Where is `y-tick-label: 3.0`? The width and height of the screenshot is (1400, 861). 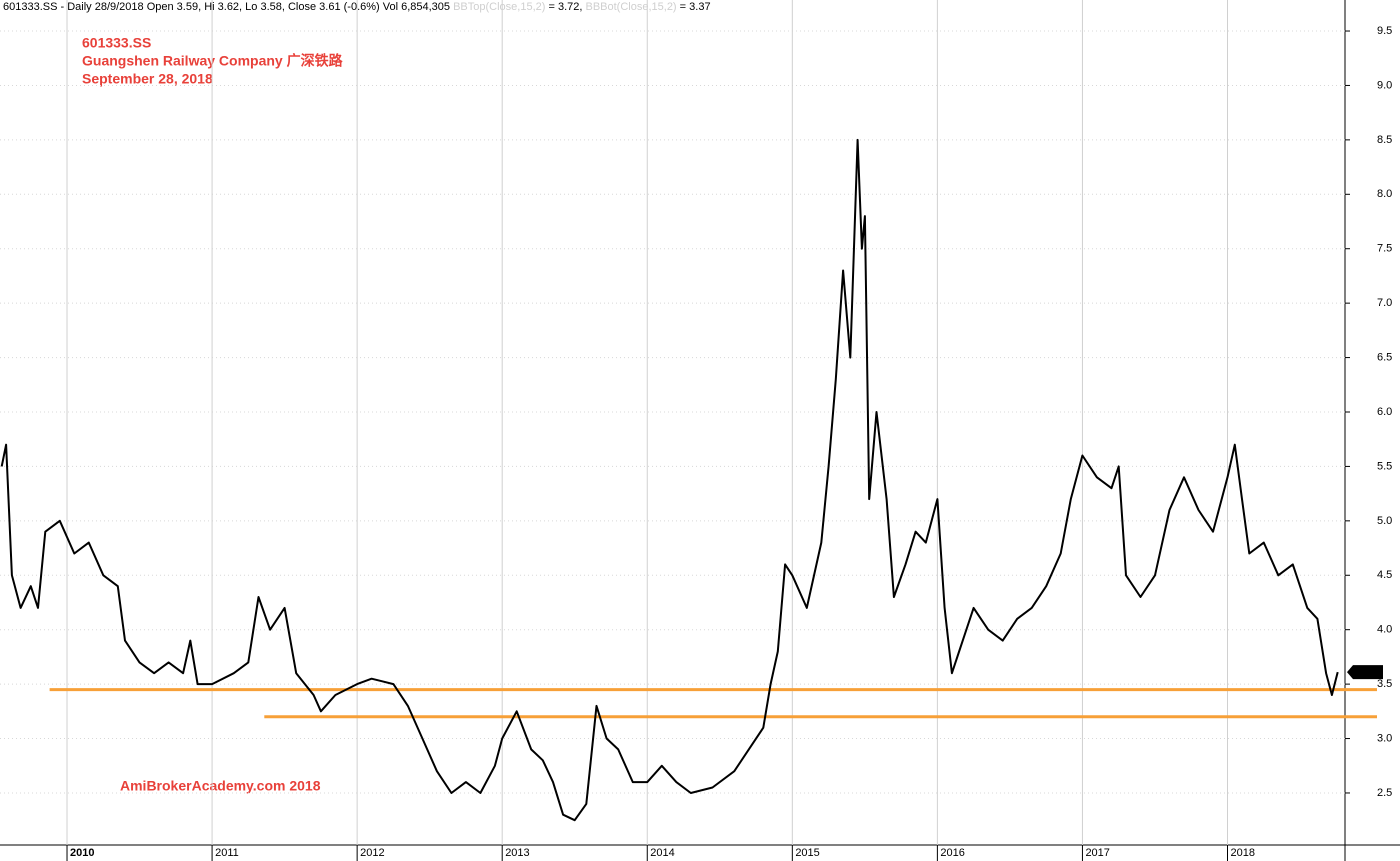
y-tick-label: 3.0 is located at coordinates (1384, 738).